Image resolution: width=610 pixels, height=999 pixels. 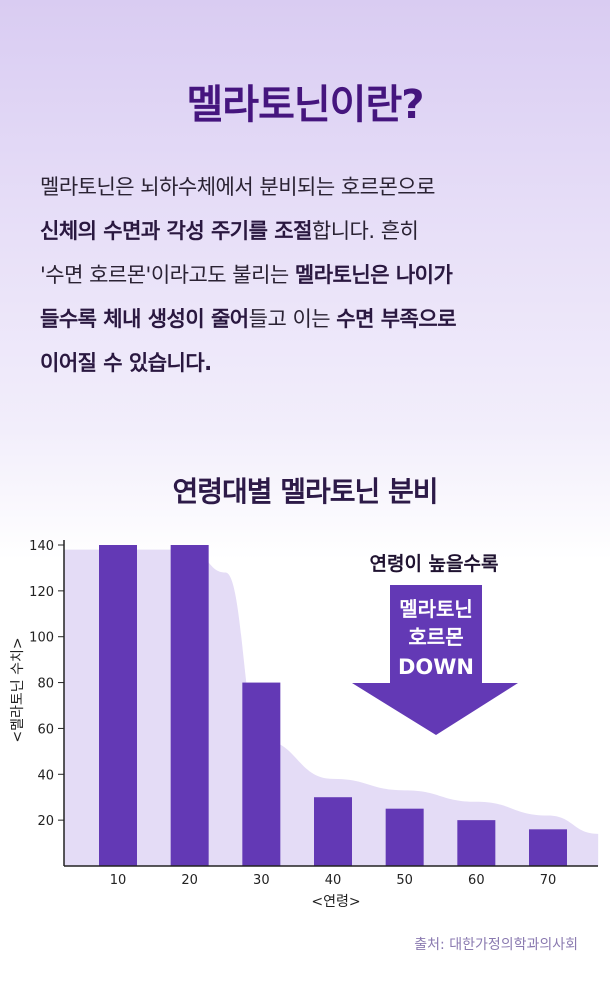 I want to click on x-tick-label: 10, so click(x=118, y=880).